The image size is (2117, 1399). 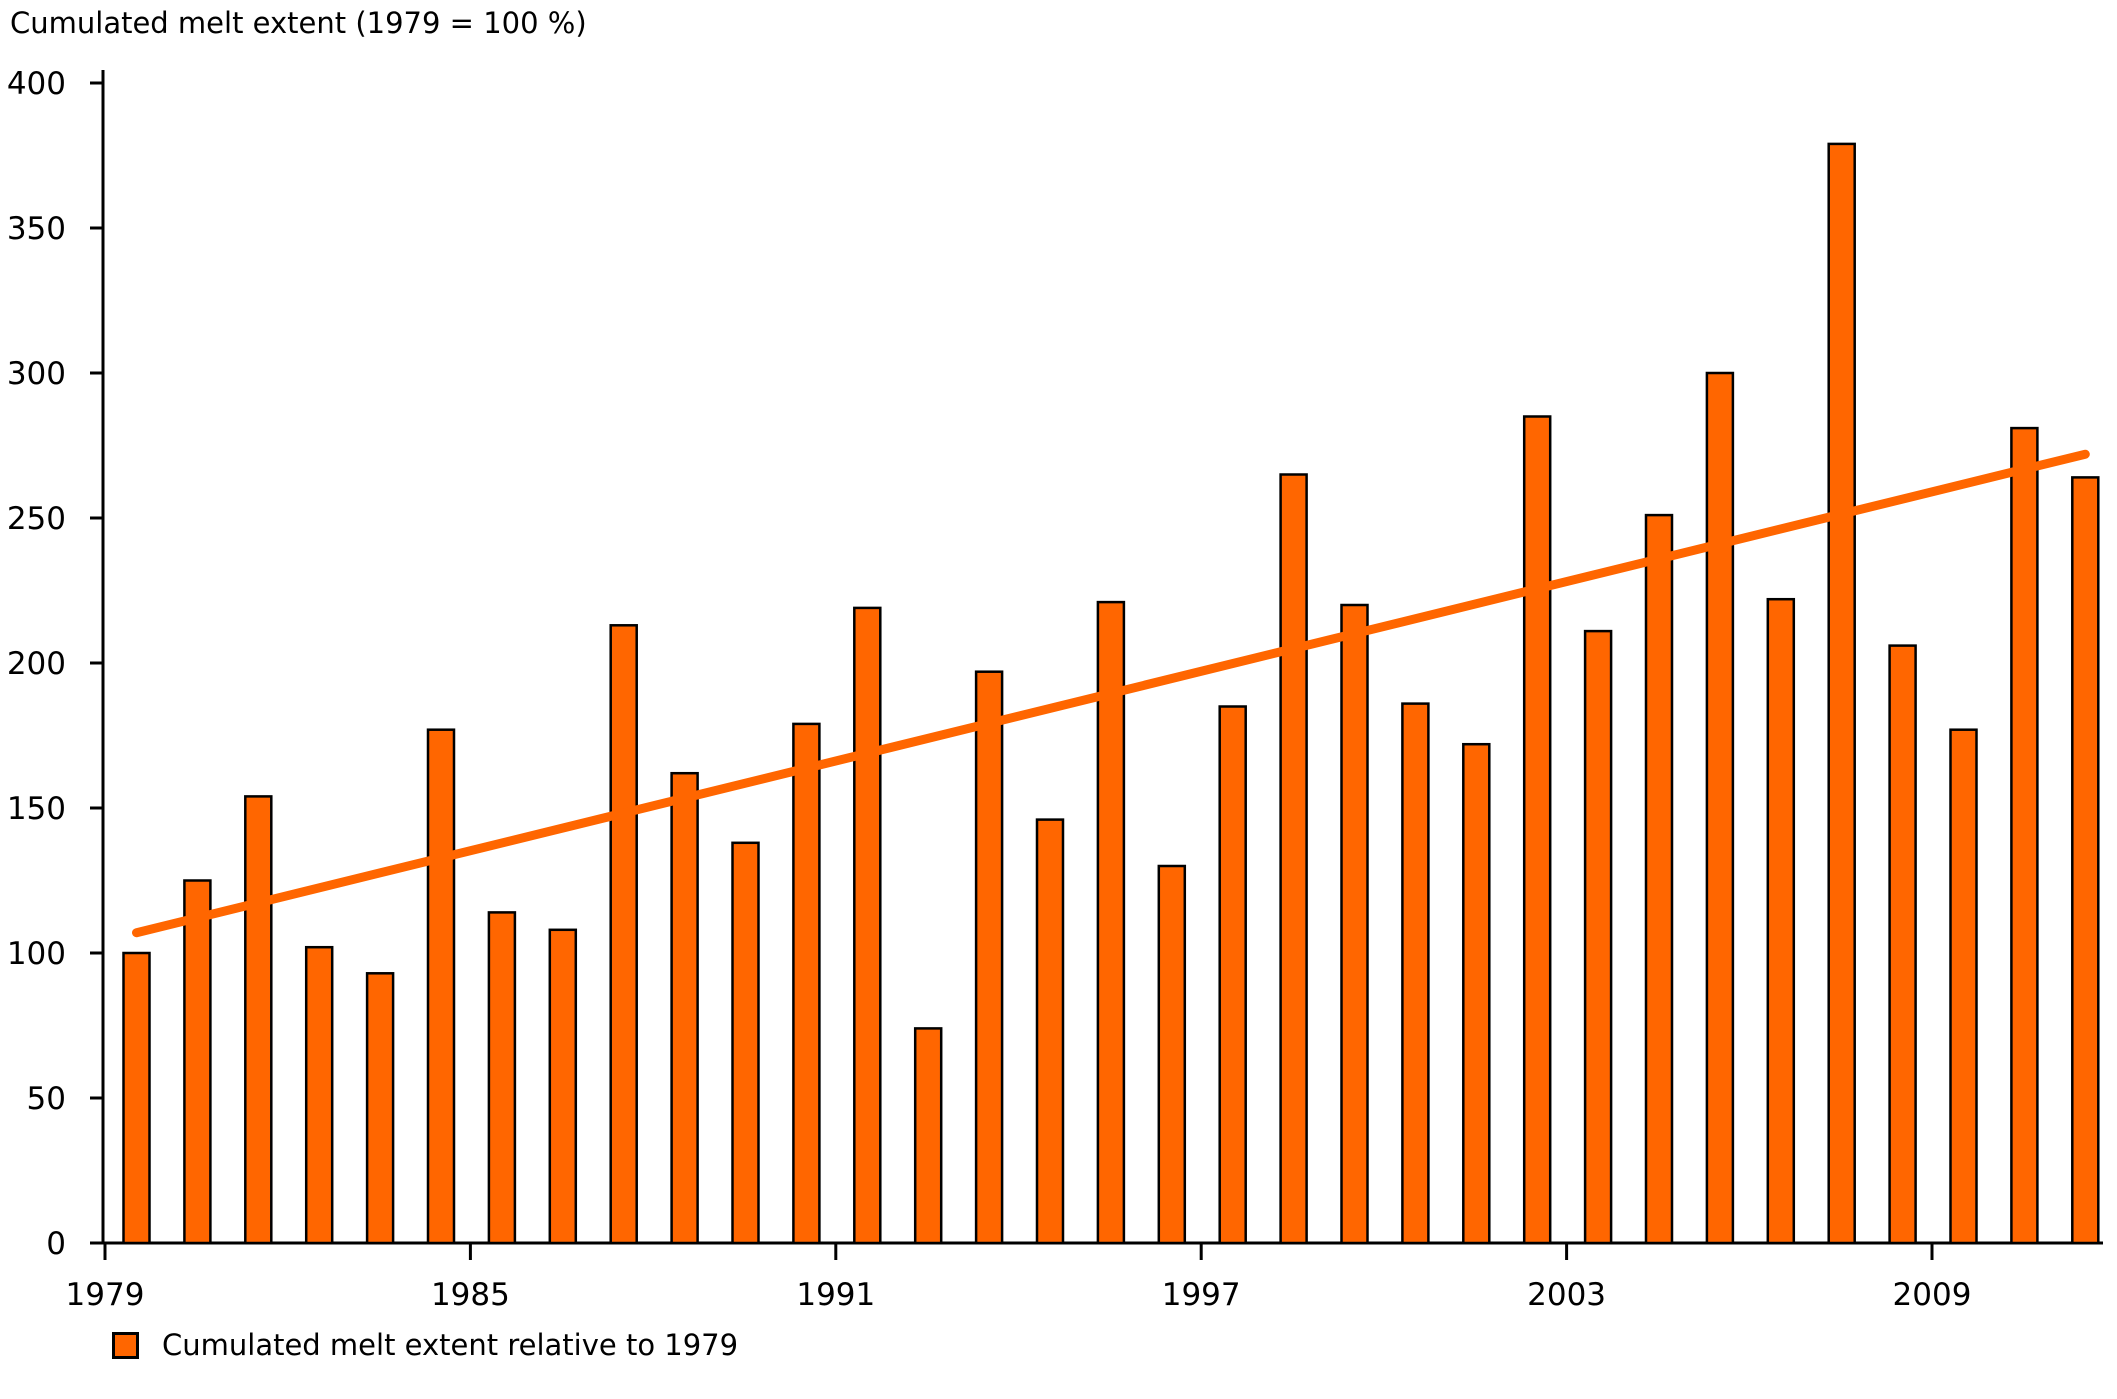 I want to click on bar-2002, so click(x=1537, y=830).